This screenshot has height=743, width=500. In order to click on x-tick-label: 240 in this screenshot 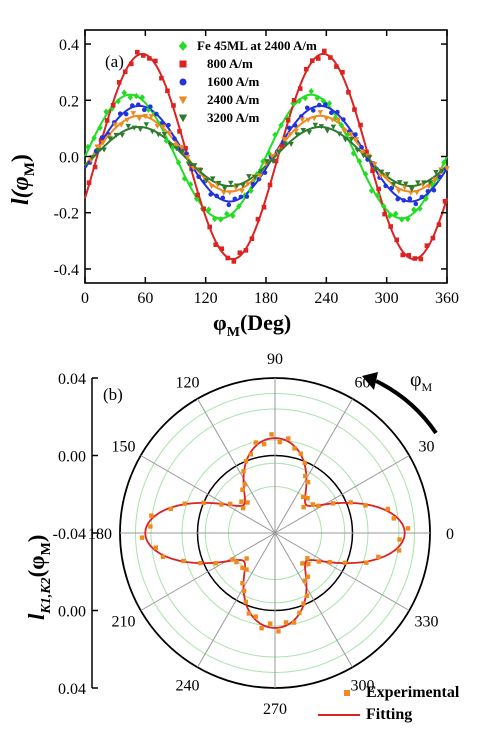, I will do `click(326, 298)`.